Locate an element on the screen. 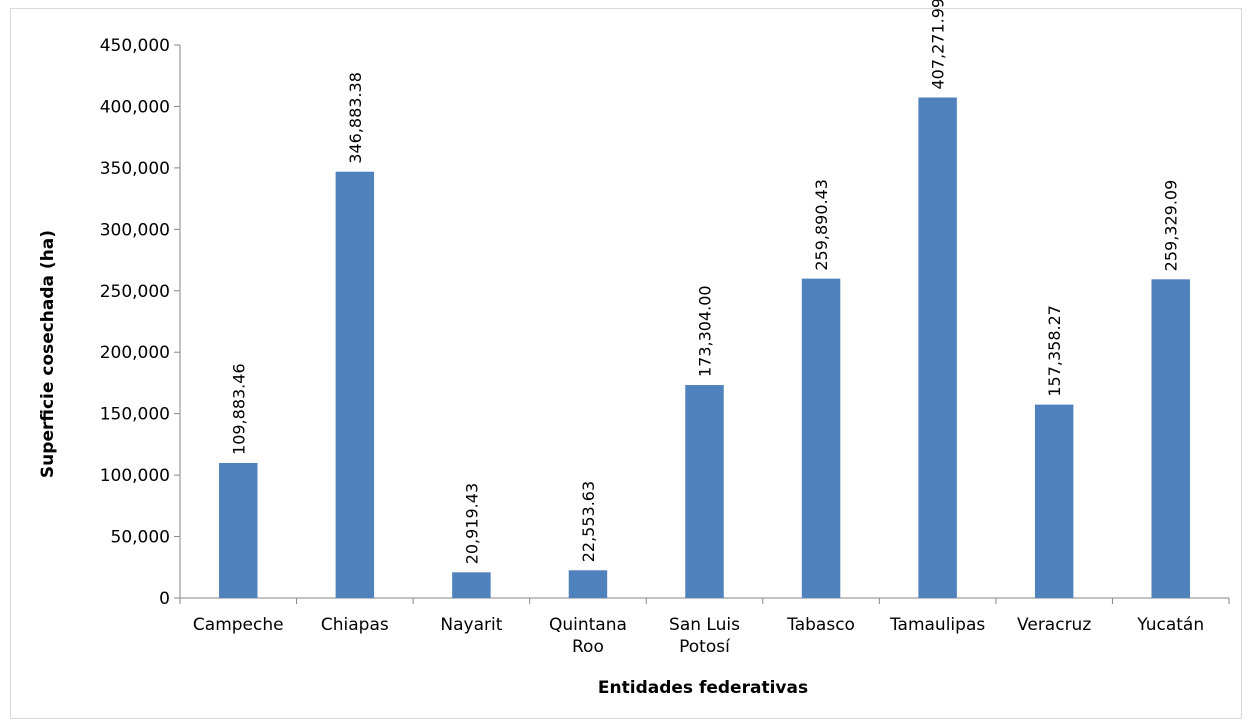 Image resolution: width=1252 pixels, height=727 pixels. data-label: 173,304.00 is located at coordinates (705, 331).